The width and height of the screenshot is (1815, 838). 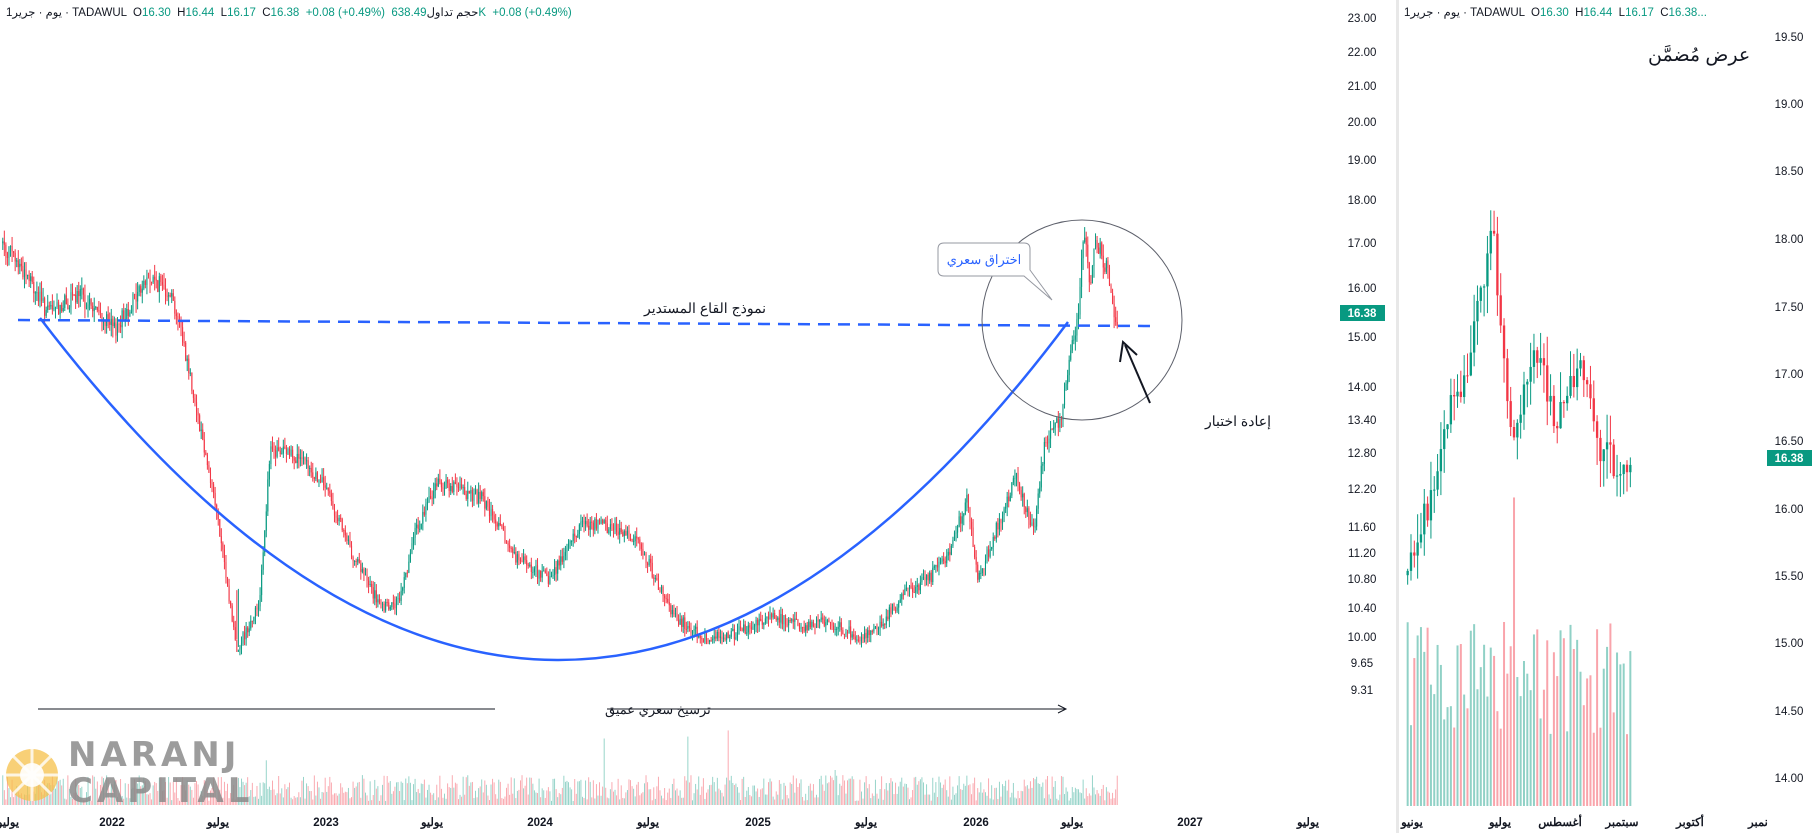 I want to click on volume-bars, so click(x=560, y=767).